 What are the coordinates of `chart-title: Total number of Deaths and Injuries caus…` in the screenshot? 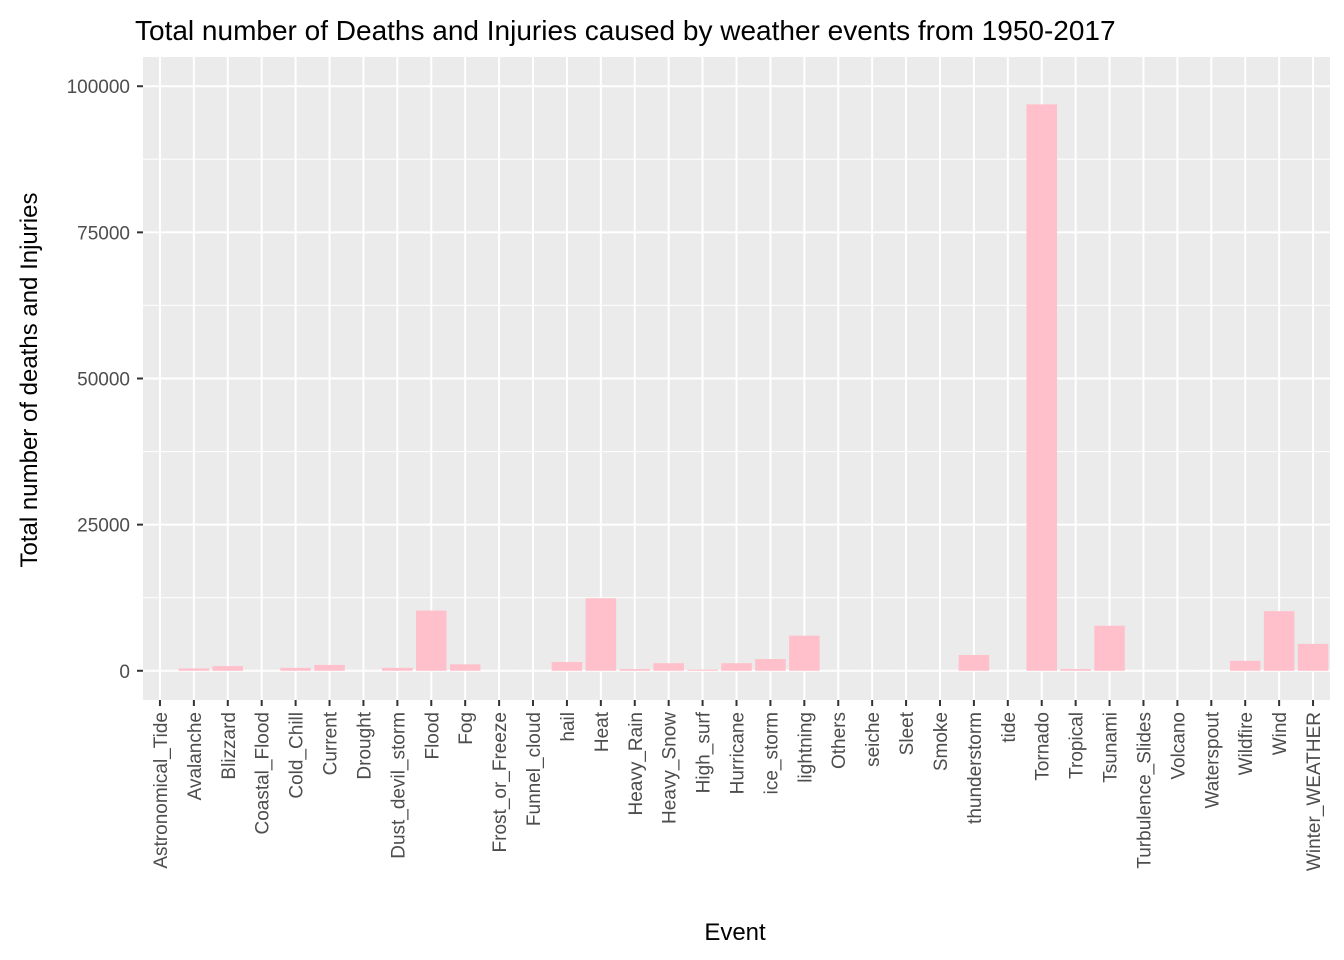 It's located at (625, 30).